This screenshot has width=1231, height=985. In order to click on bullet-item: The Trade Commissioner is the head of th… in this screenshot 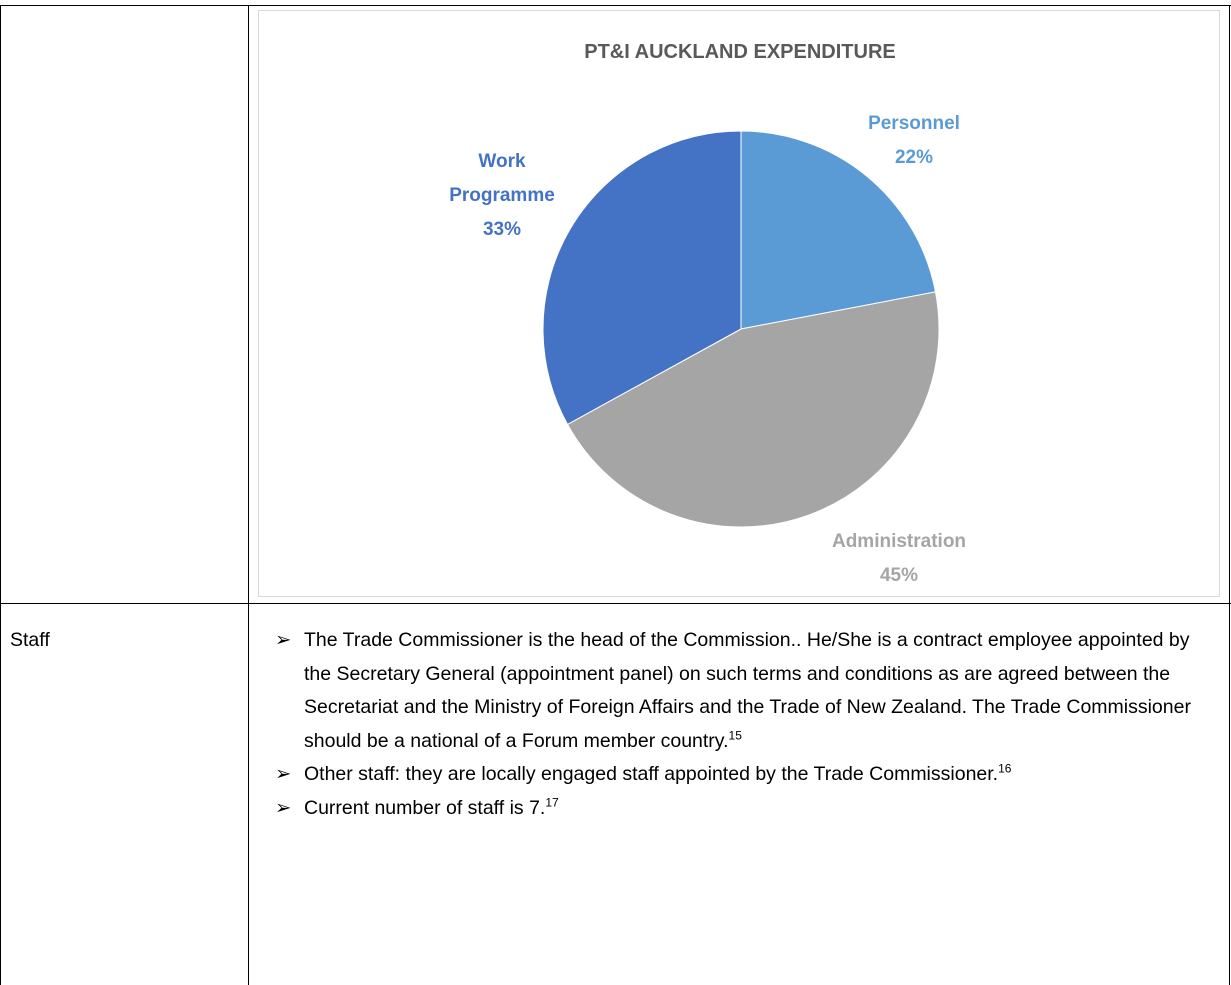, I will do `click(728, 691)`.